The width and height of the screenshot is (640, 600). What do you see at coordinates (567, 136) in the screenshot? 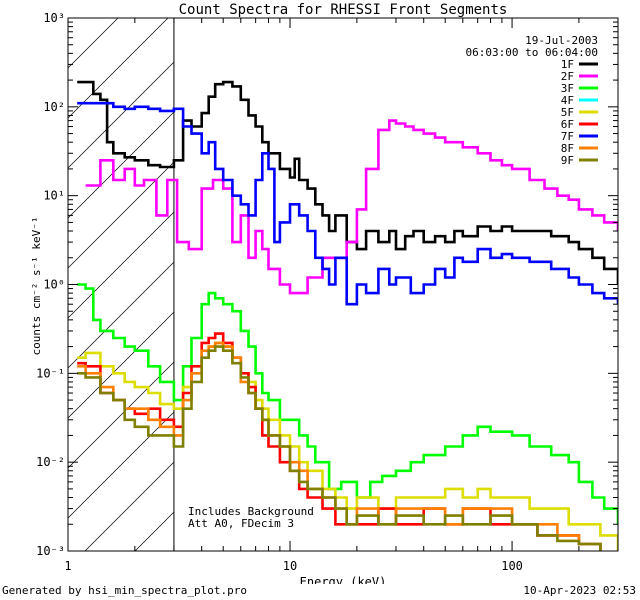
I see `legend-label-7f: 7F` at bounding box center [567, 136].